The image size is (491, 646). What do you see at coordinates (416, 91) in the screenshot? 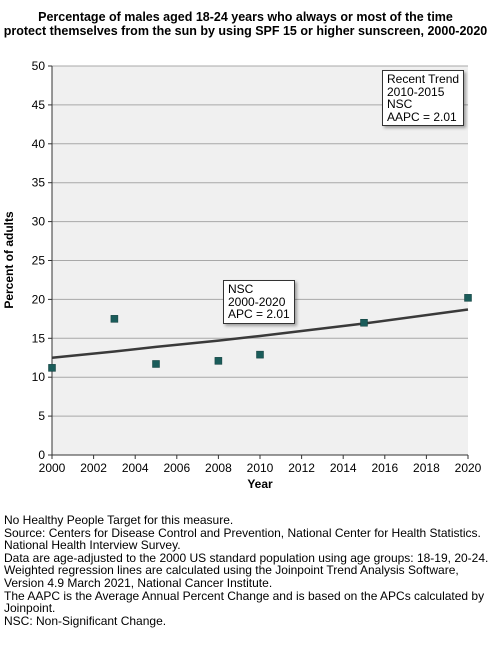
I see `recent-trend-line-2: 2010-2015` at bounding box center [416, 91].